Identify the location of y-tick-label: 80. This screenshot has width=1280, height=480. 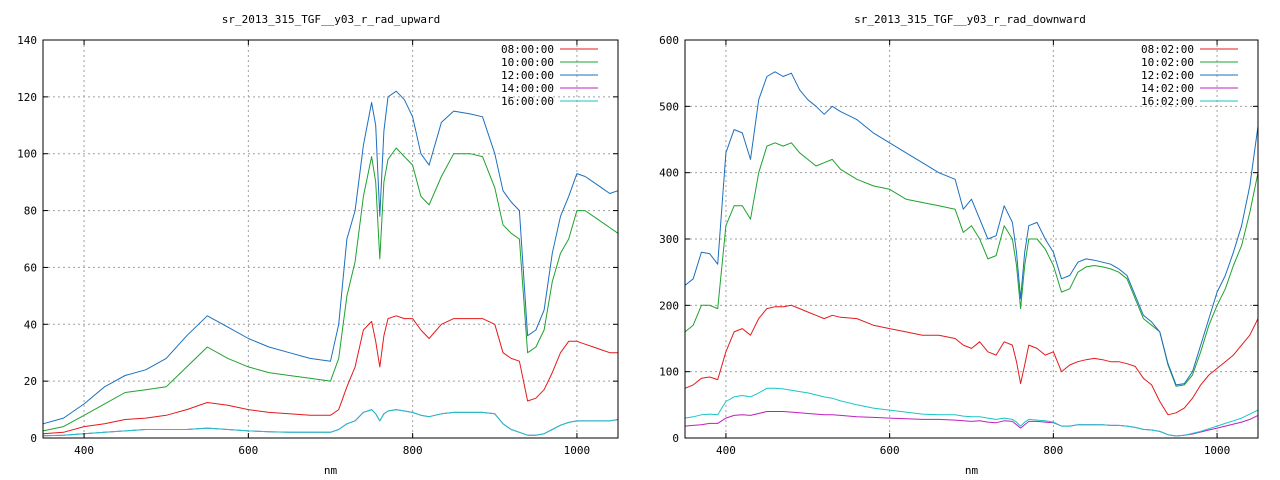
(30, 211).